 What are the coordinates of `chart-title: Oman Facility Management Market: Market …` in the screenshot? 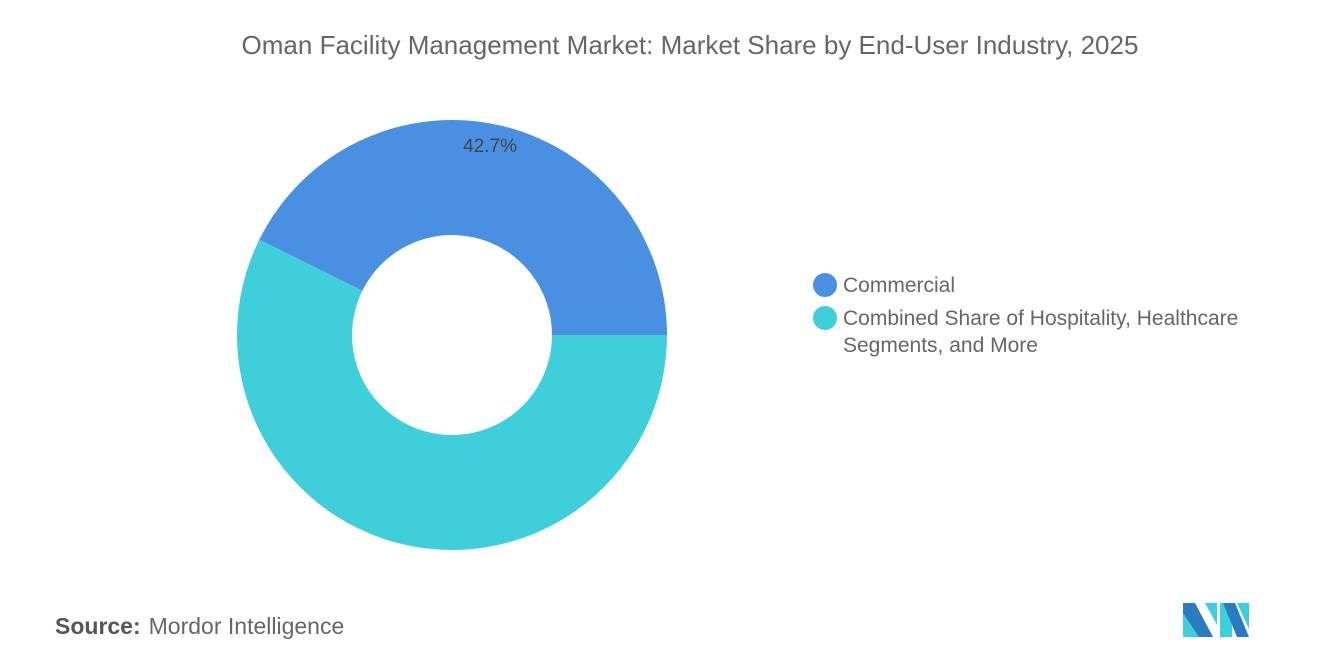 It's located at (690, 45).